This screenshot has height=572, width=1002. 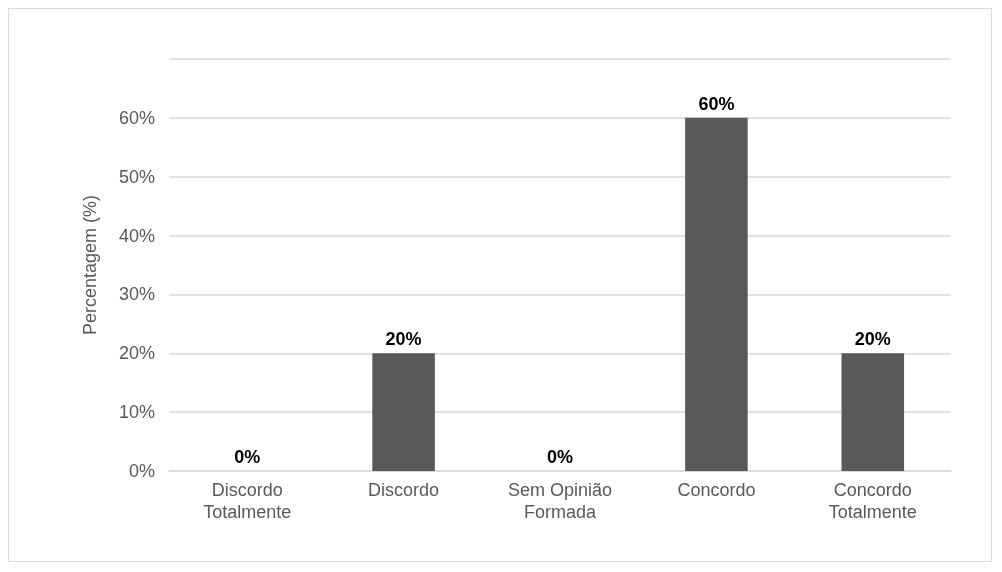 What do you see at coordinates (716, 490) in the screenshot?
I see `x-tick-label: Concordo` at bounding box center [716, 490].